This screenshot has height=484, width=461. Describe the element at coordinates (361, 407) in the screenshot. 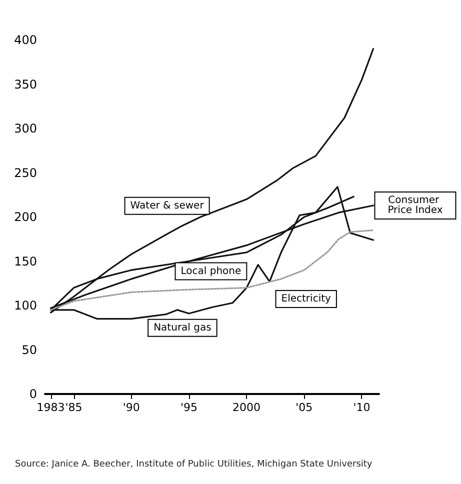

I see `x-tick-label: '10` at that location.